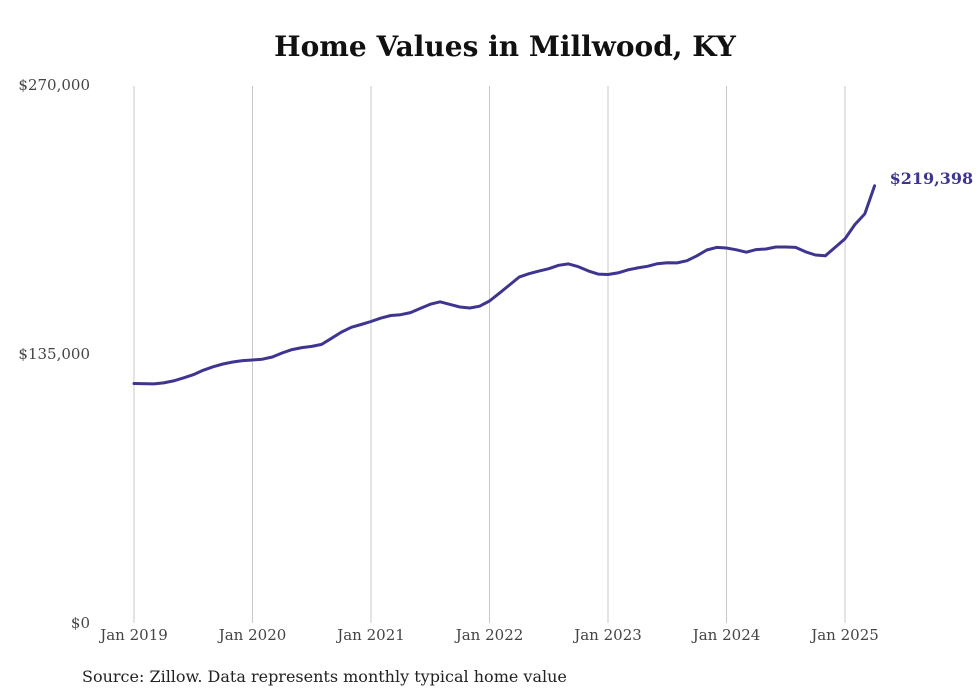 The height and width of the screenshot is (699, 980). What do you see at coordinates (932, 178) in the screenshot?
I see `end-value-label: $219,398` at bounding box center [932, 178].